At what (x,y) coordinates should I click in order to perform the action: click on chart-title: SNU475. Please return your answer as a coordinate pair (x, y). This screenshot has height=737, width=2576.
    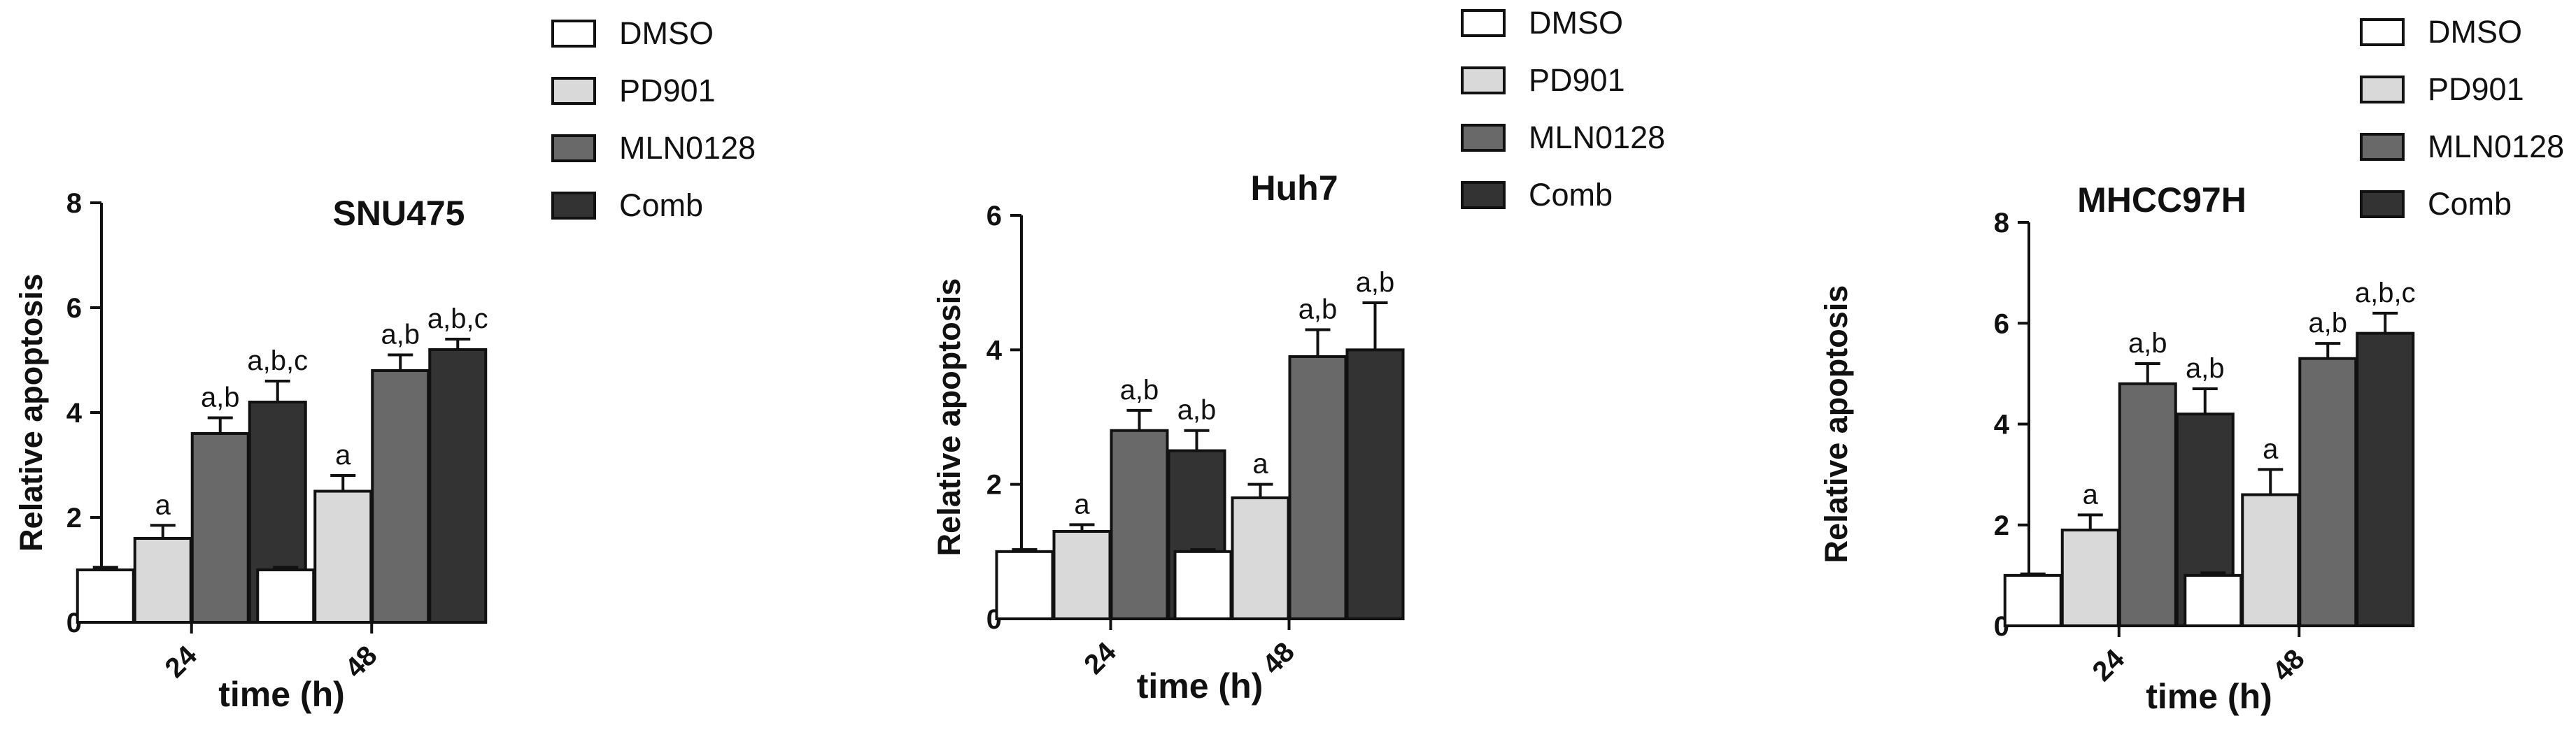
    Looking at the image, I should click on (399, 213).